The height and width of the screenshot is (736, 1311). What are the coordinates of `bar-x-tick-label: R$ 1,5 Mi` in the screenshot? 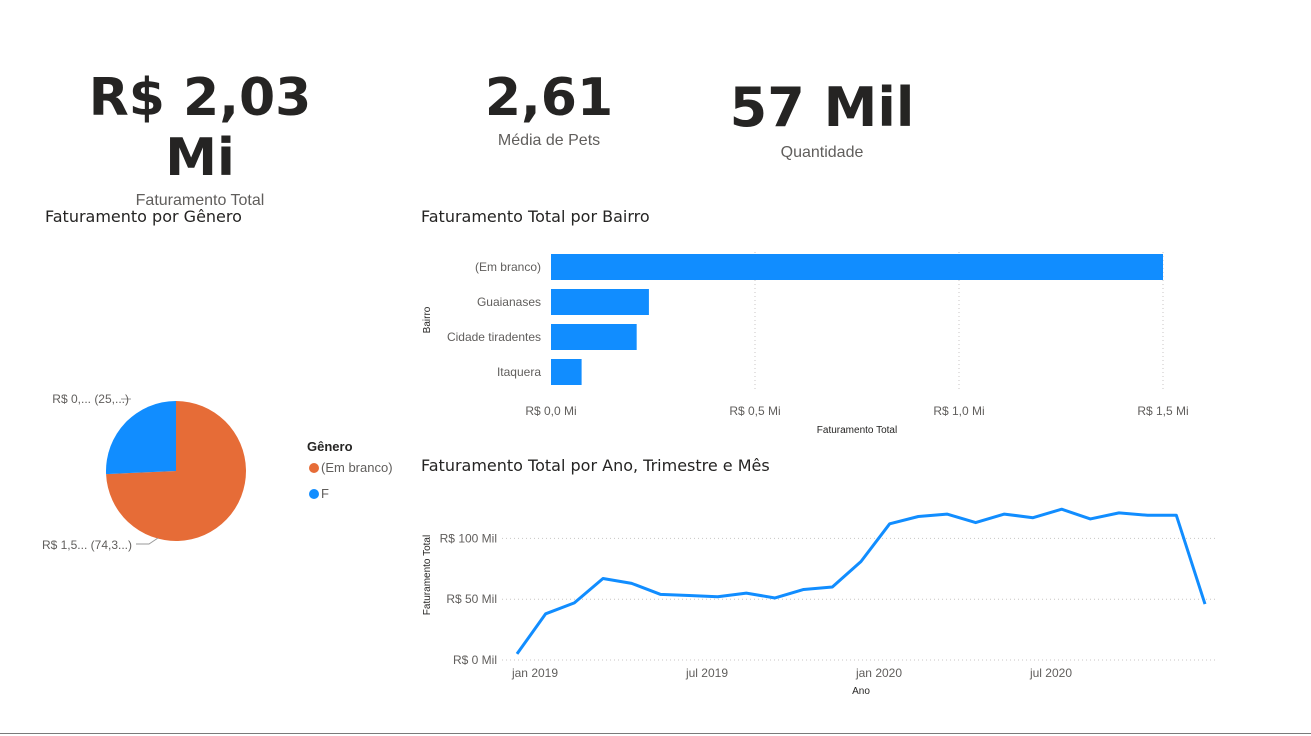 It's located at (1162, 411).